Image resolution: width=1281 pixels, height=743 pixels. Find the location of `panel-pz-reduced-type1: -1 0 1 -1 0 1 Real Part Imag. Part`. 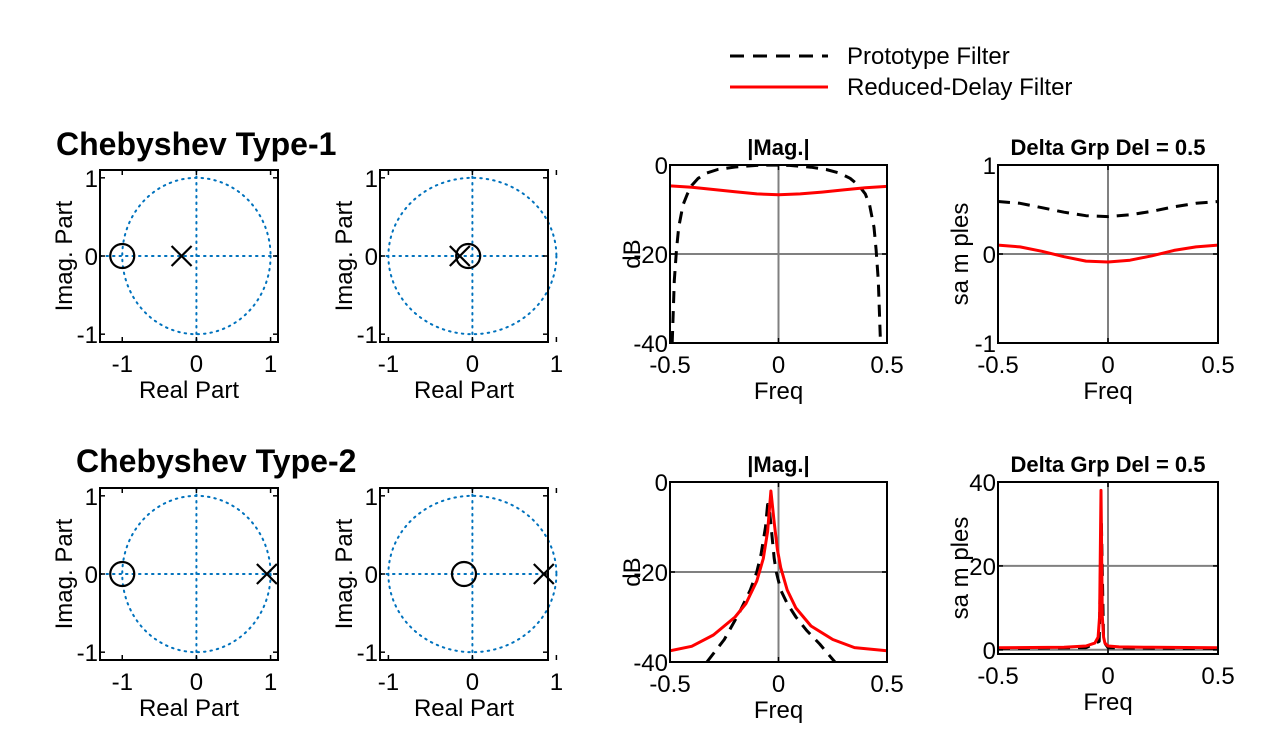

panel-pz-reduced-type1: -1 0 1 -1 0 1 Real Part Imag. Part is located at coordinates (447, 285).